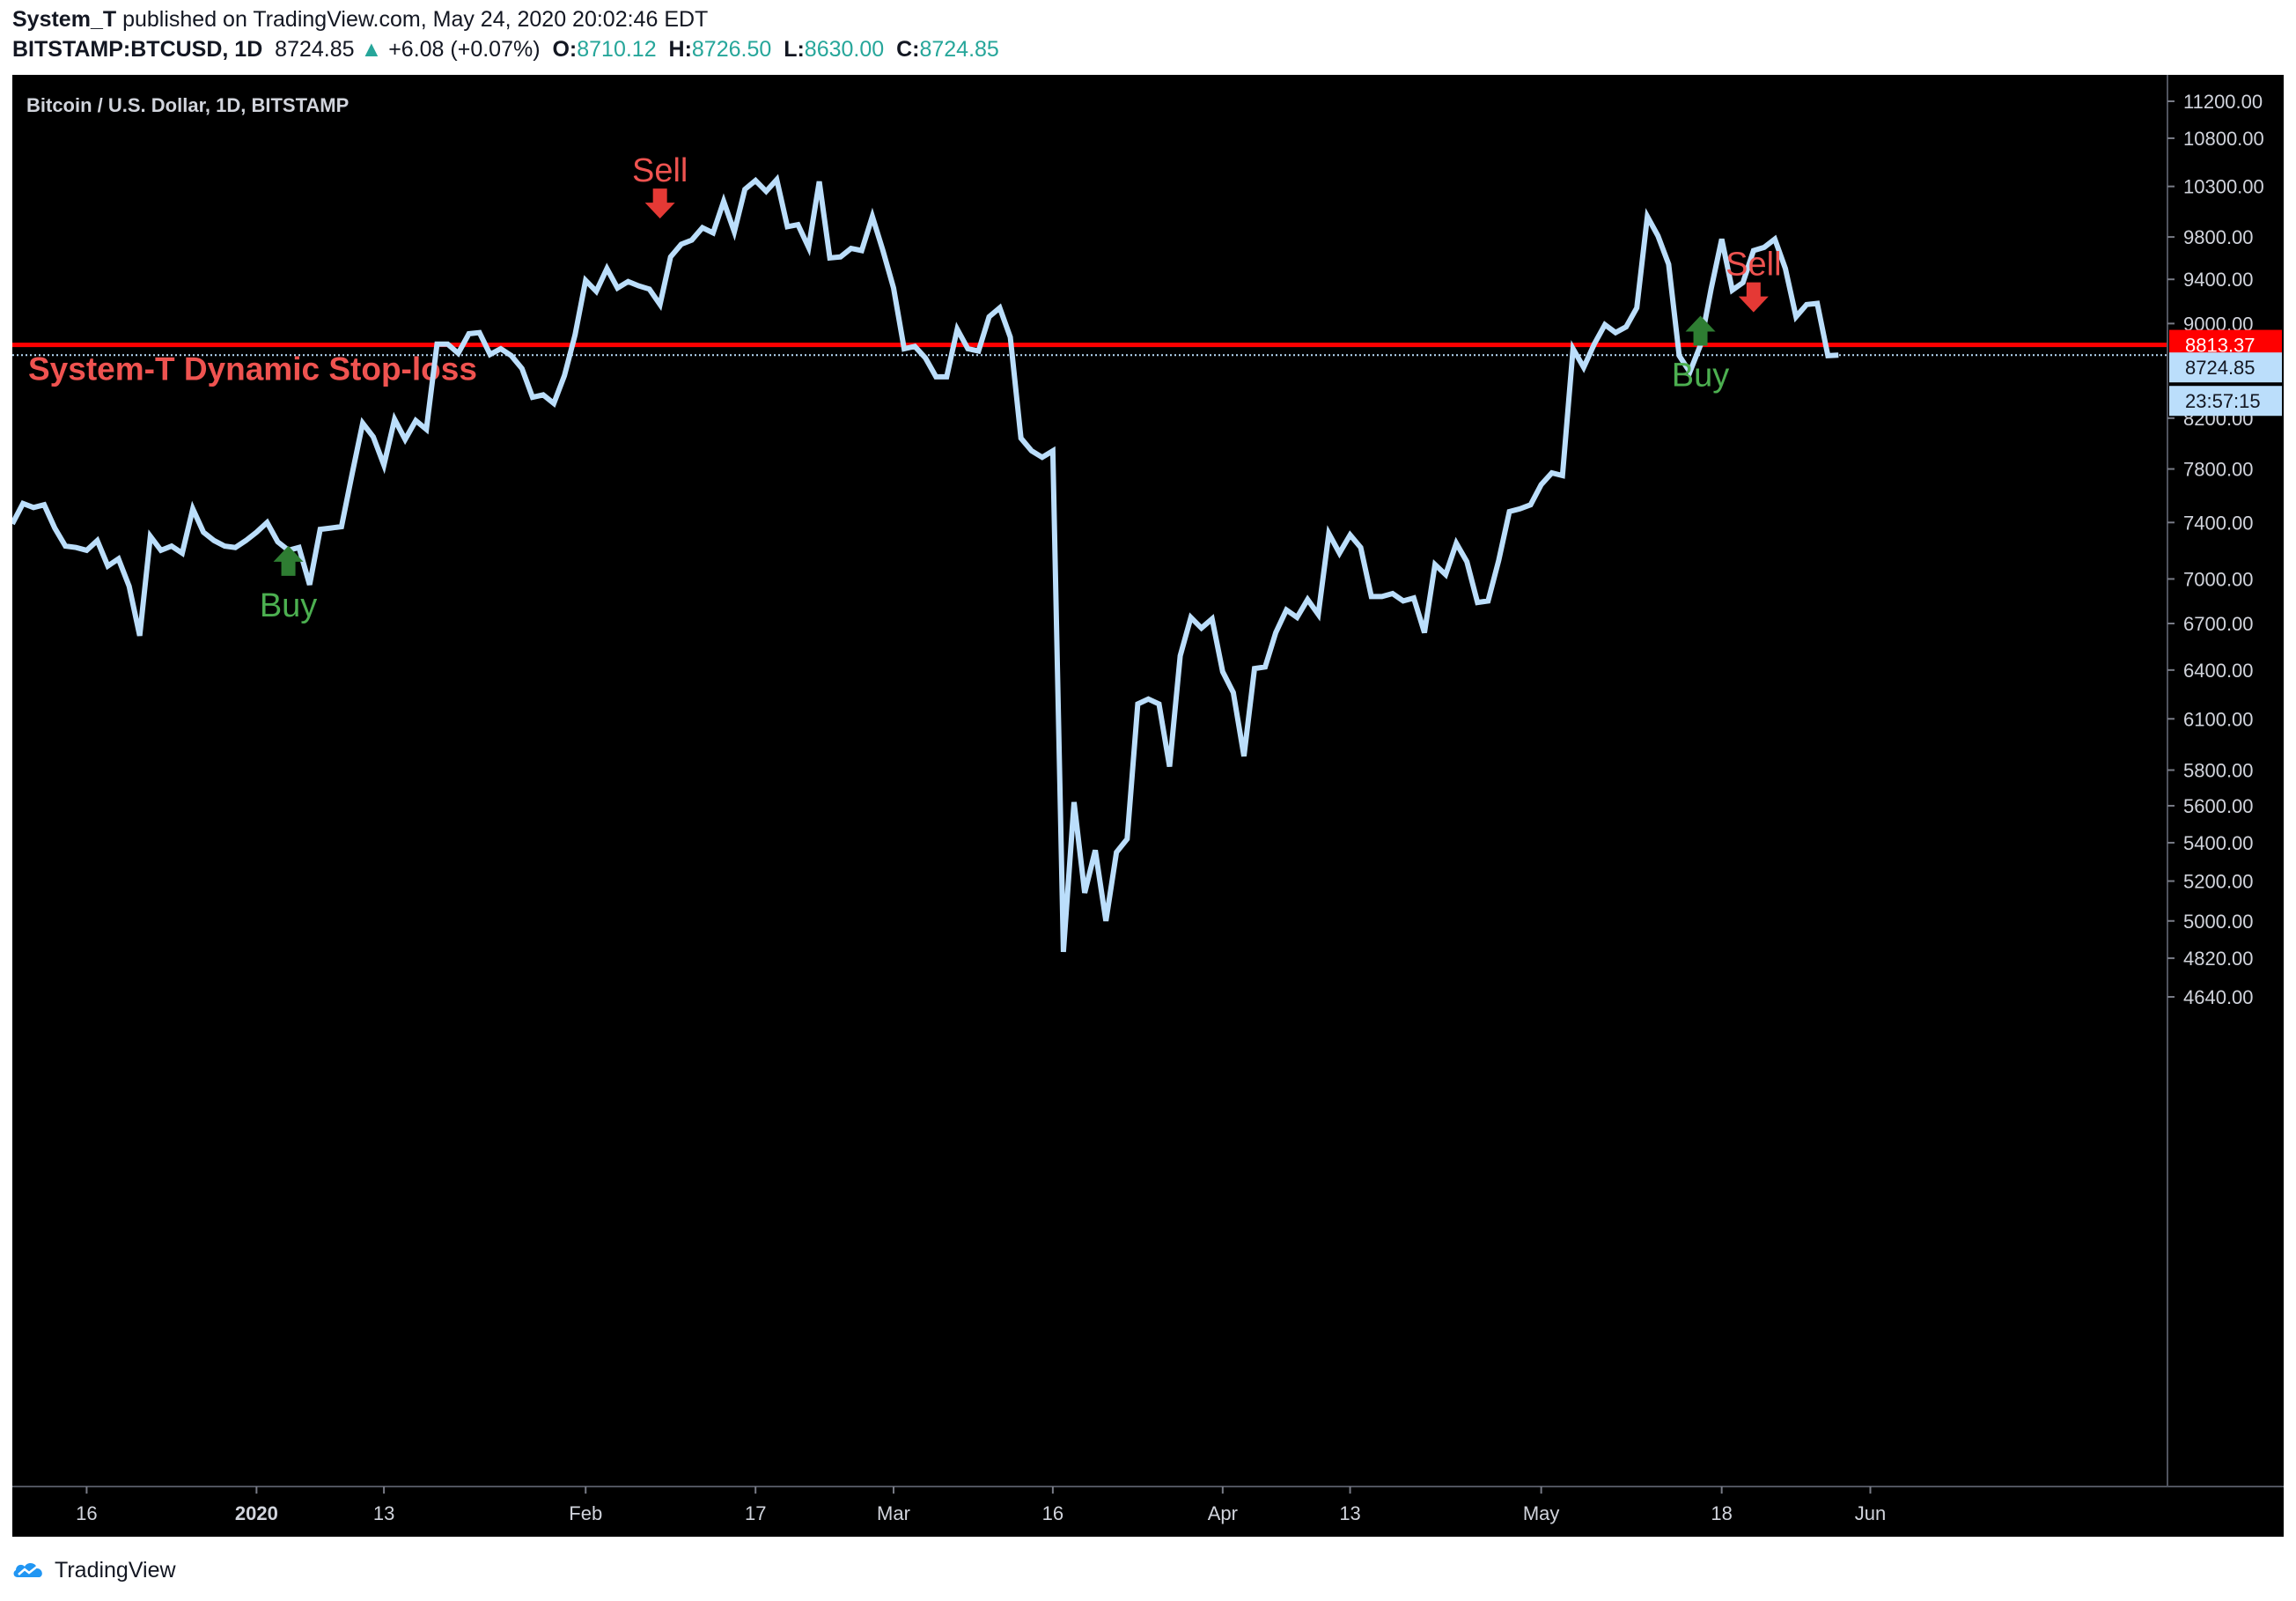 Image resolution: width=2296 pixels, height=1601 pixels. Describe the element at coordinates (1721, 1513) in the screenshot. I see `time-tick-label: 18` at that location.